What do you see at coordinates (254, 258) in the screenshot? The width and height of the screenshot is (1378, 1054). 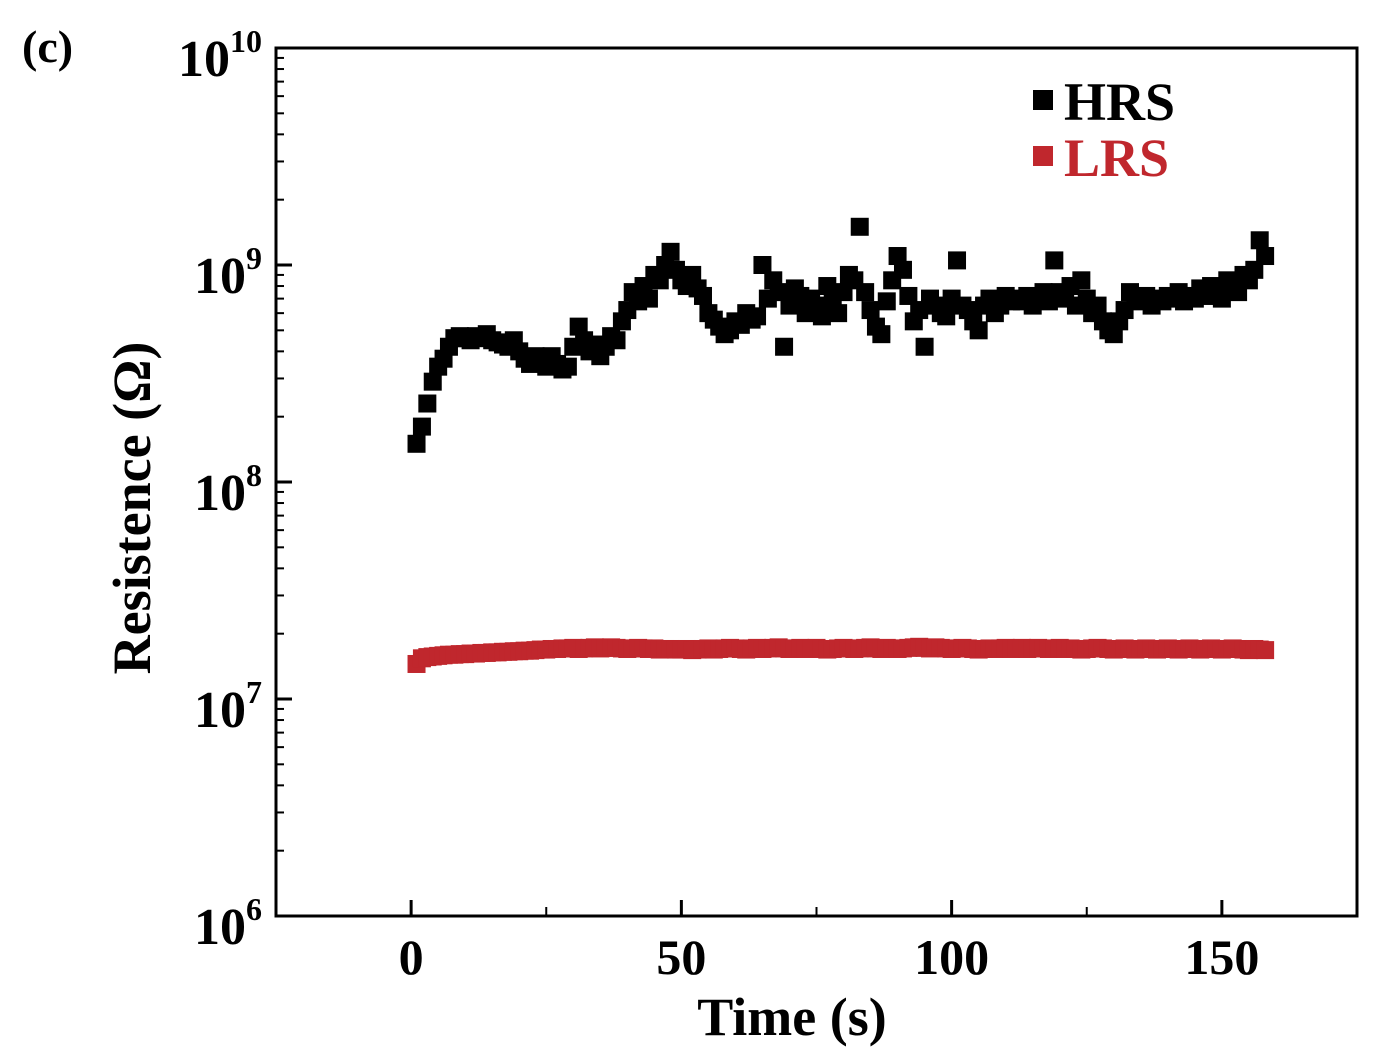 I see `y-tick-label-exponent: 9` at bounding box center [254, 258].